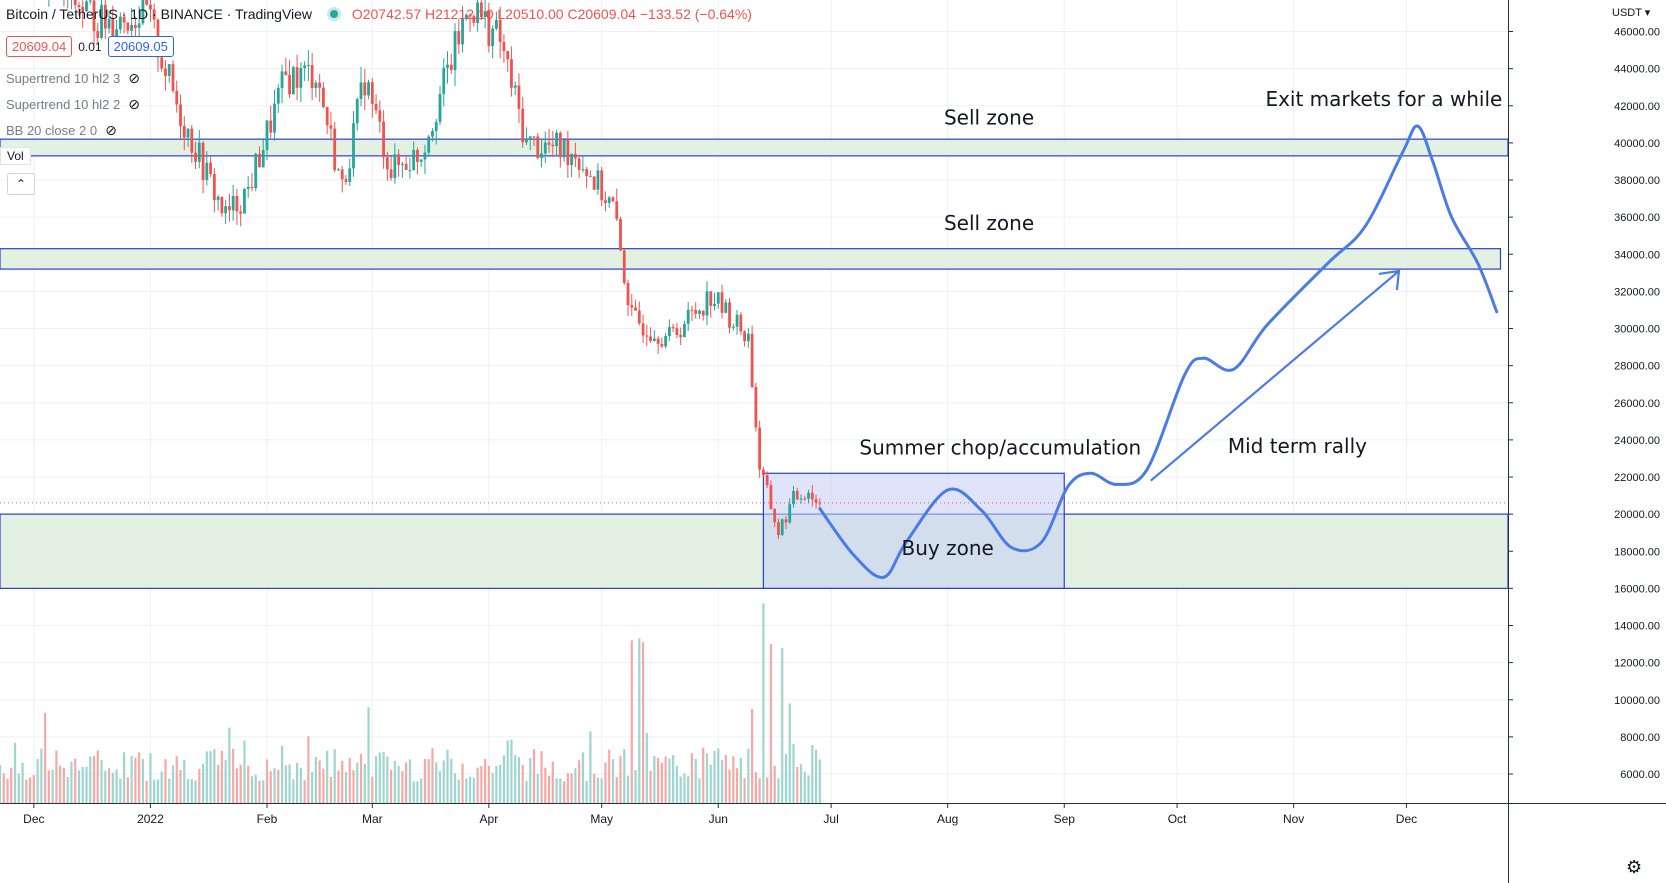  What do you see at coordinates (948, 548) in the screenshot?
I see `annotation-3: Buy zone` at bounding box center [948, 548].